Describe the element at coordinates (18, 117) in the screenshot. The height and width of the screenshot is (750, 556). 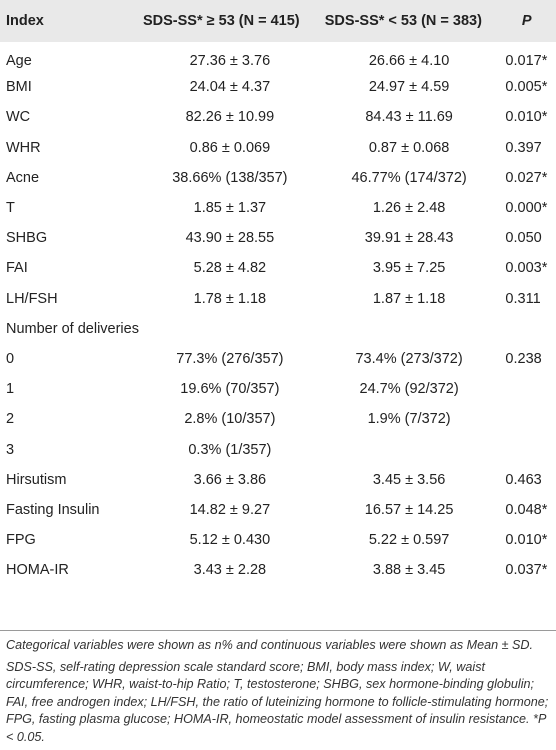
I see `row-label: WC` at that location.